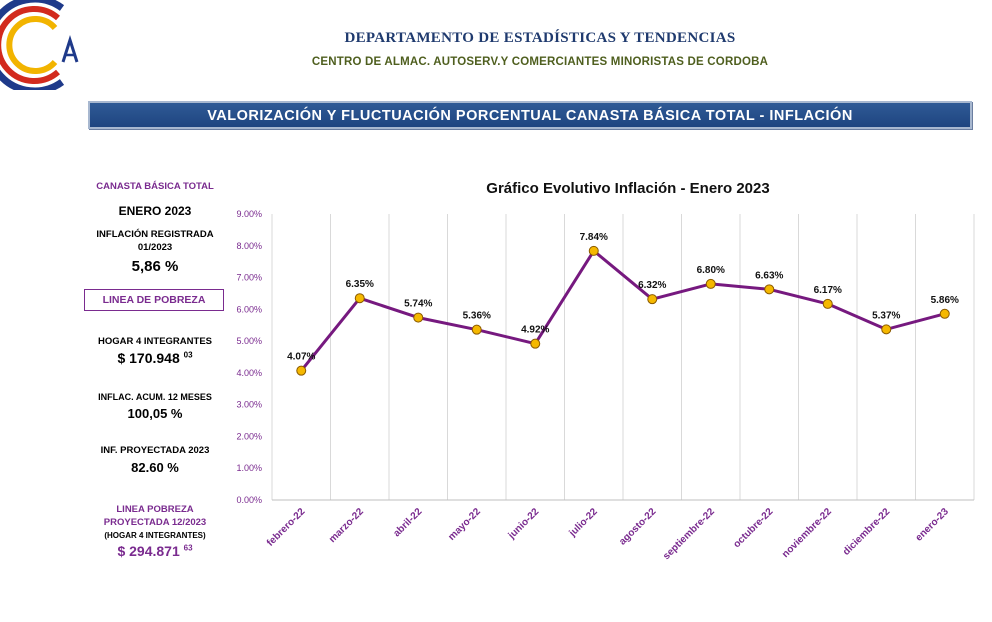  I want to click on y-tick-label: 4.00%, so click(249, 373).